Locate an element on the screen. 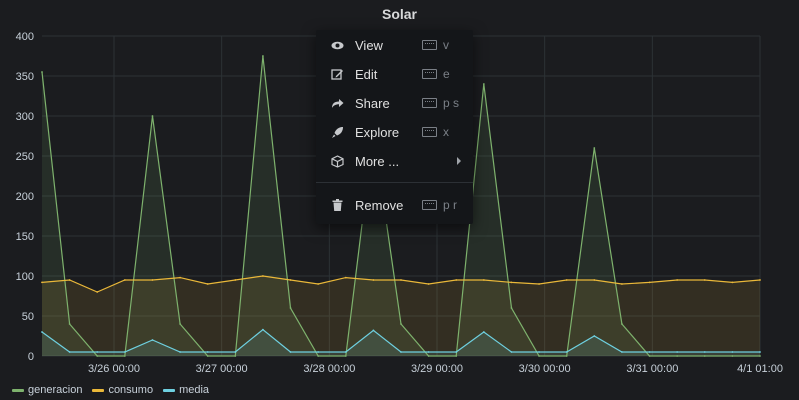  panel-title: Solar is located at coordinates (399, 14).